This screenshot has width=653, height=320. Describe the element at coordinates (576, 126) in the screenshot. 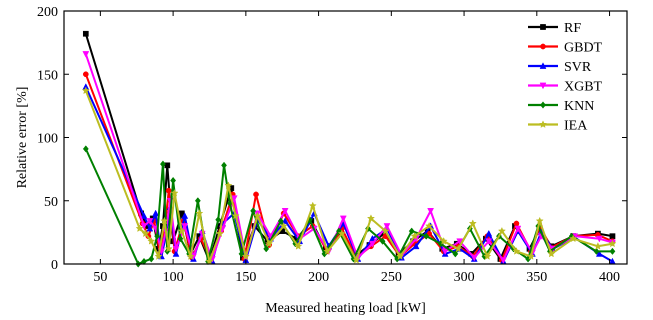

I see `legend-label-iea: IEA` at that location.